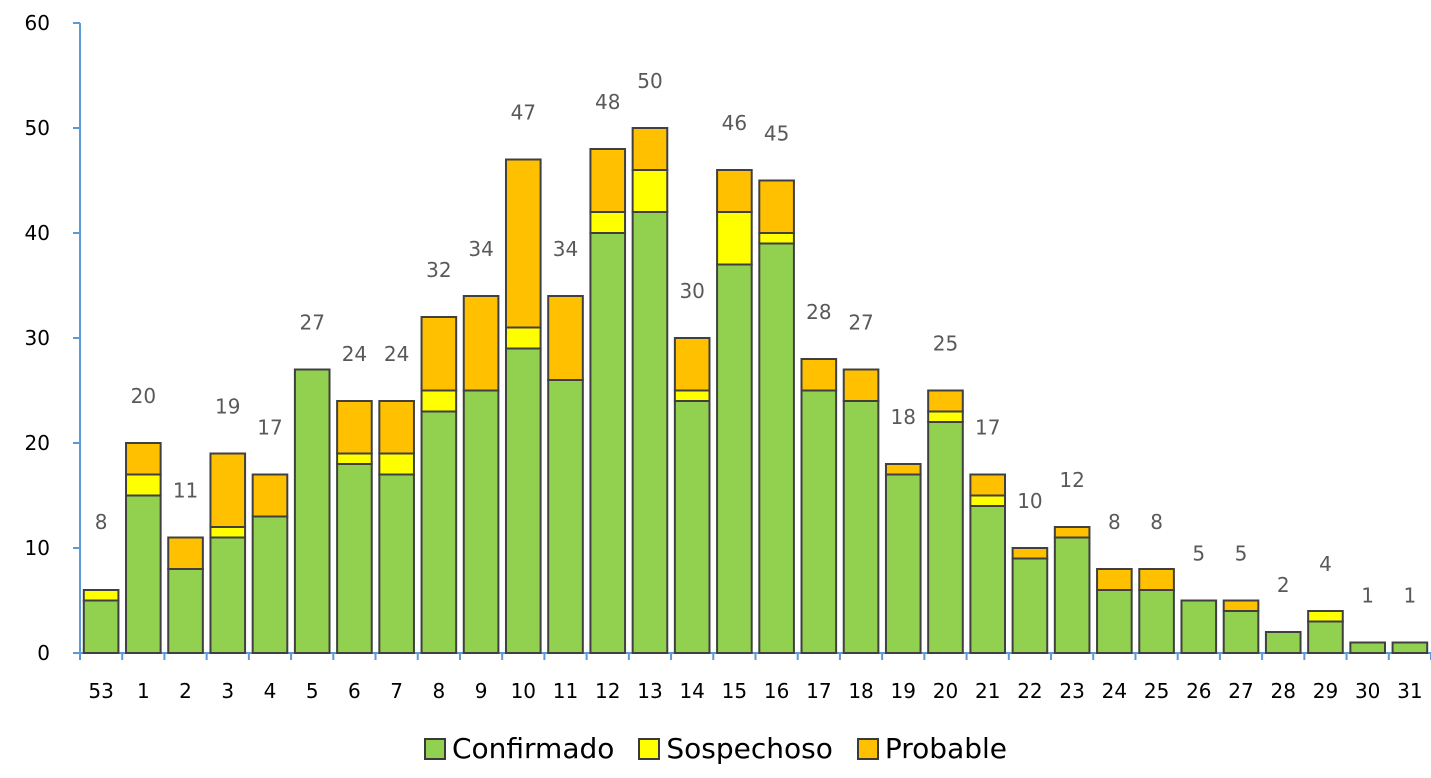  Describe the element at coordinates (903, 417) in the screenshot. I see `data-label: 18` at that location.